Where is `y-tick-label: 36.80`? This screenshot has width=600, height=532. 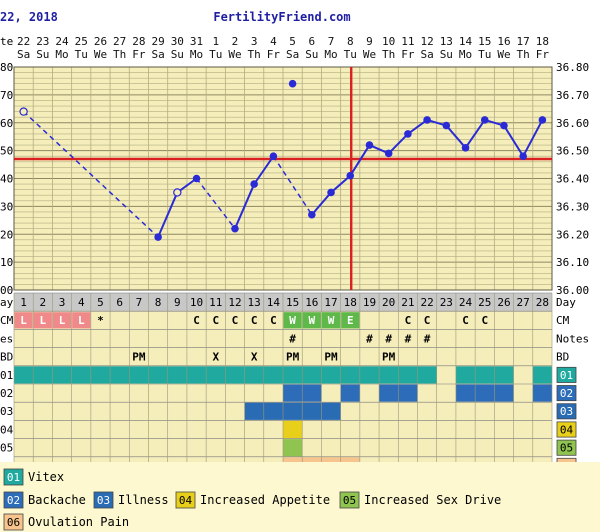
y-tick-label: 36.80 is located at coordinates (572, 67).